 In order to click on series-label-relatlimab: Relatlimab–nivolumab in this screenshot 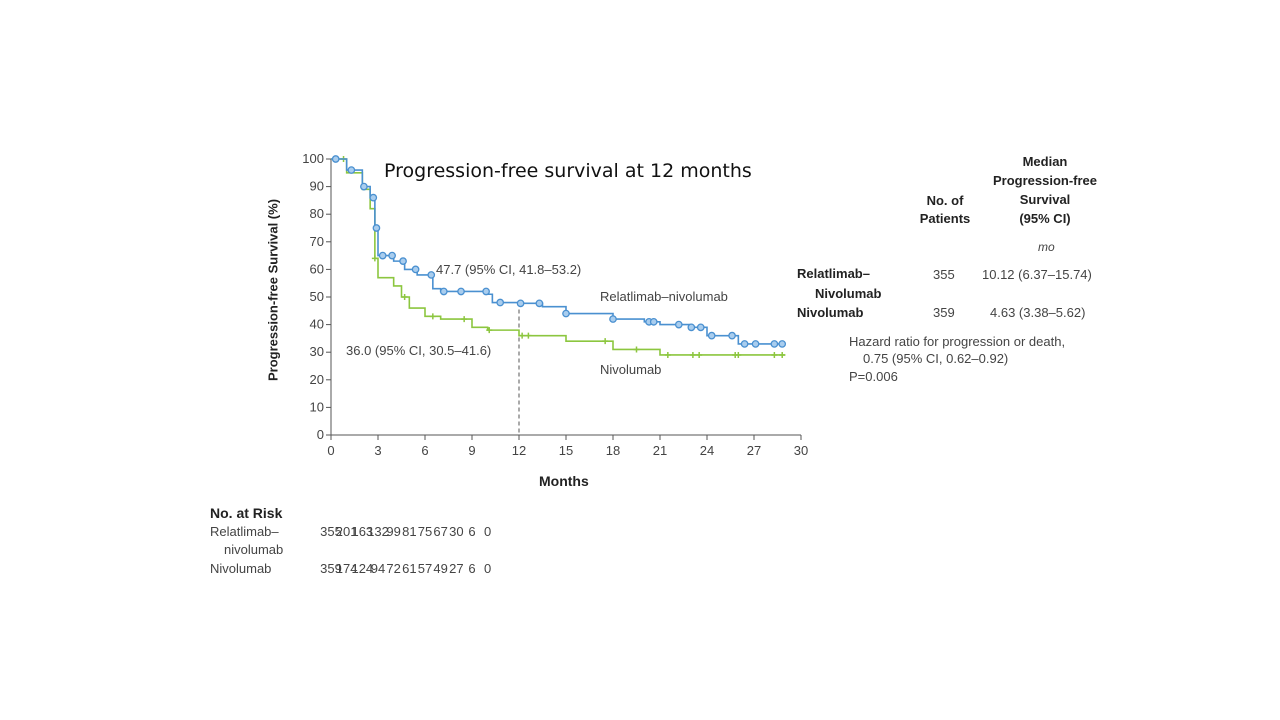, I will do `click(664, 296)`.